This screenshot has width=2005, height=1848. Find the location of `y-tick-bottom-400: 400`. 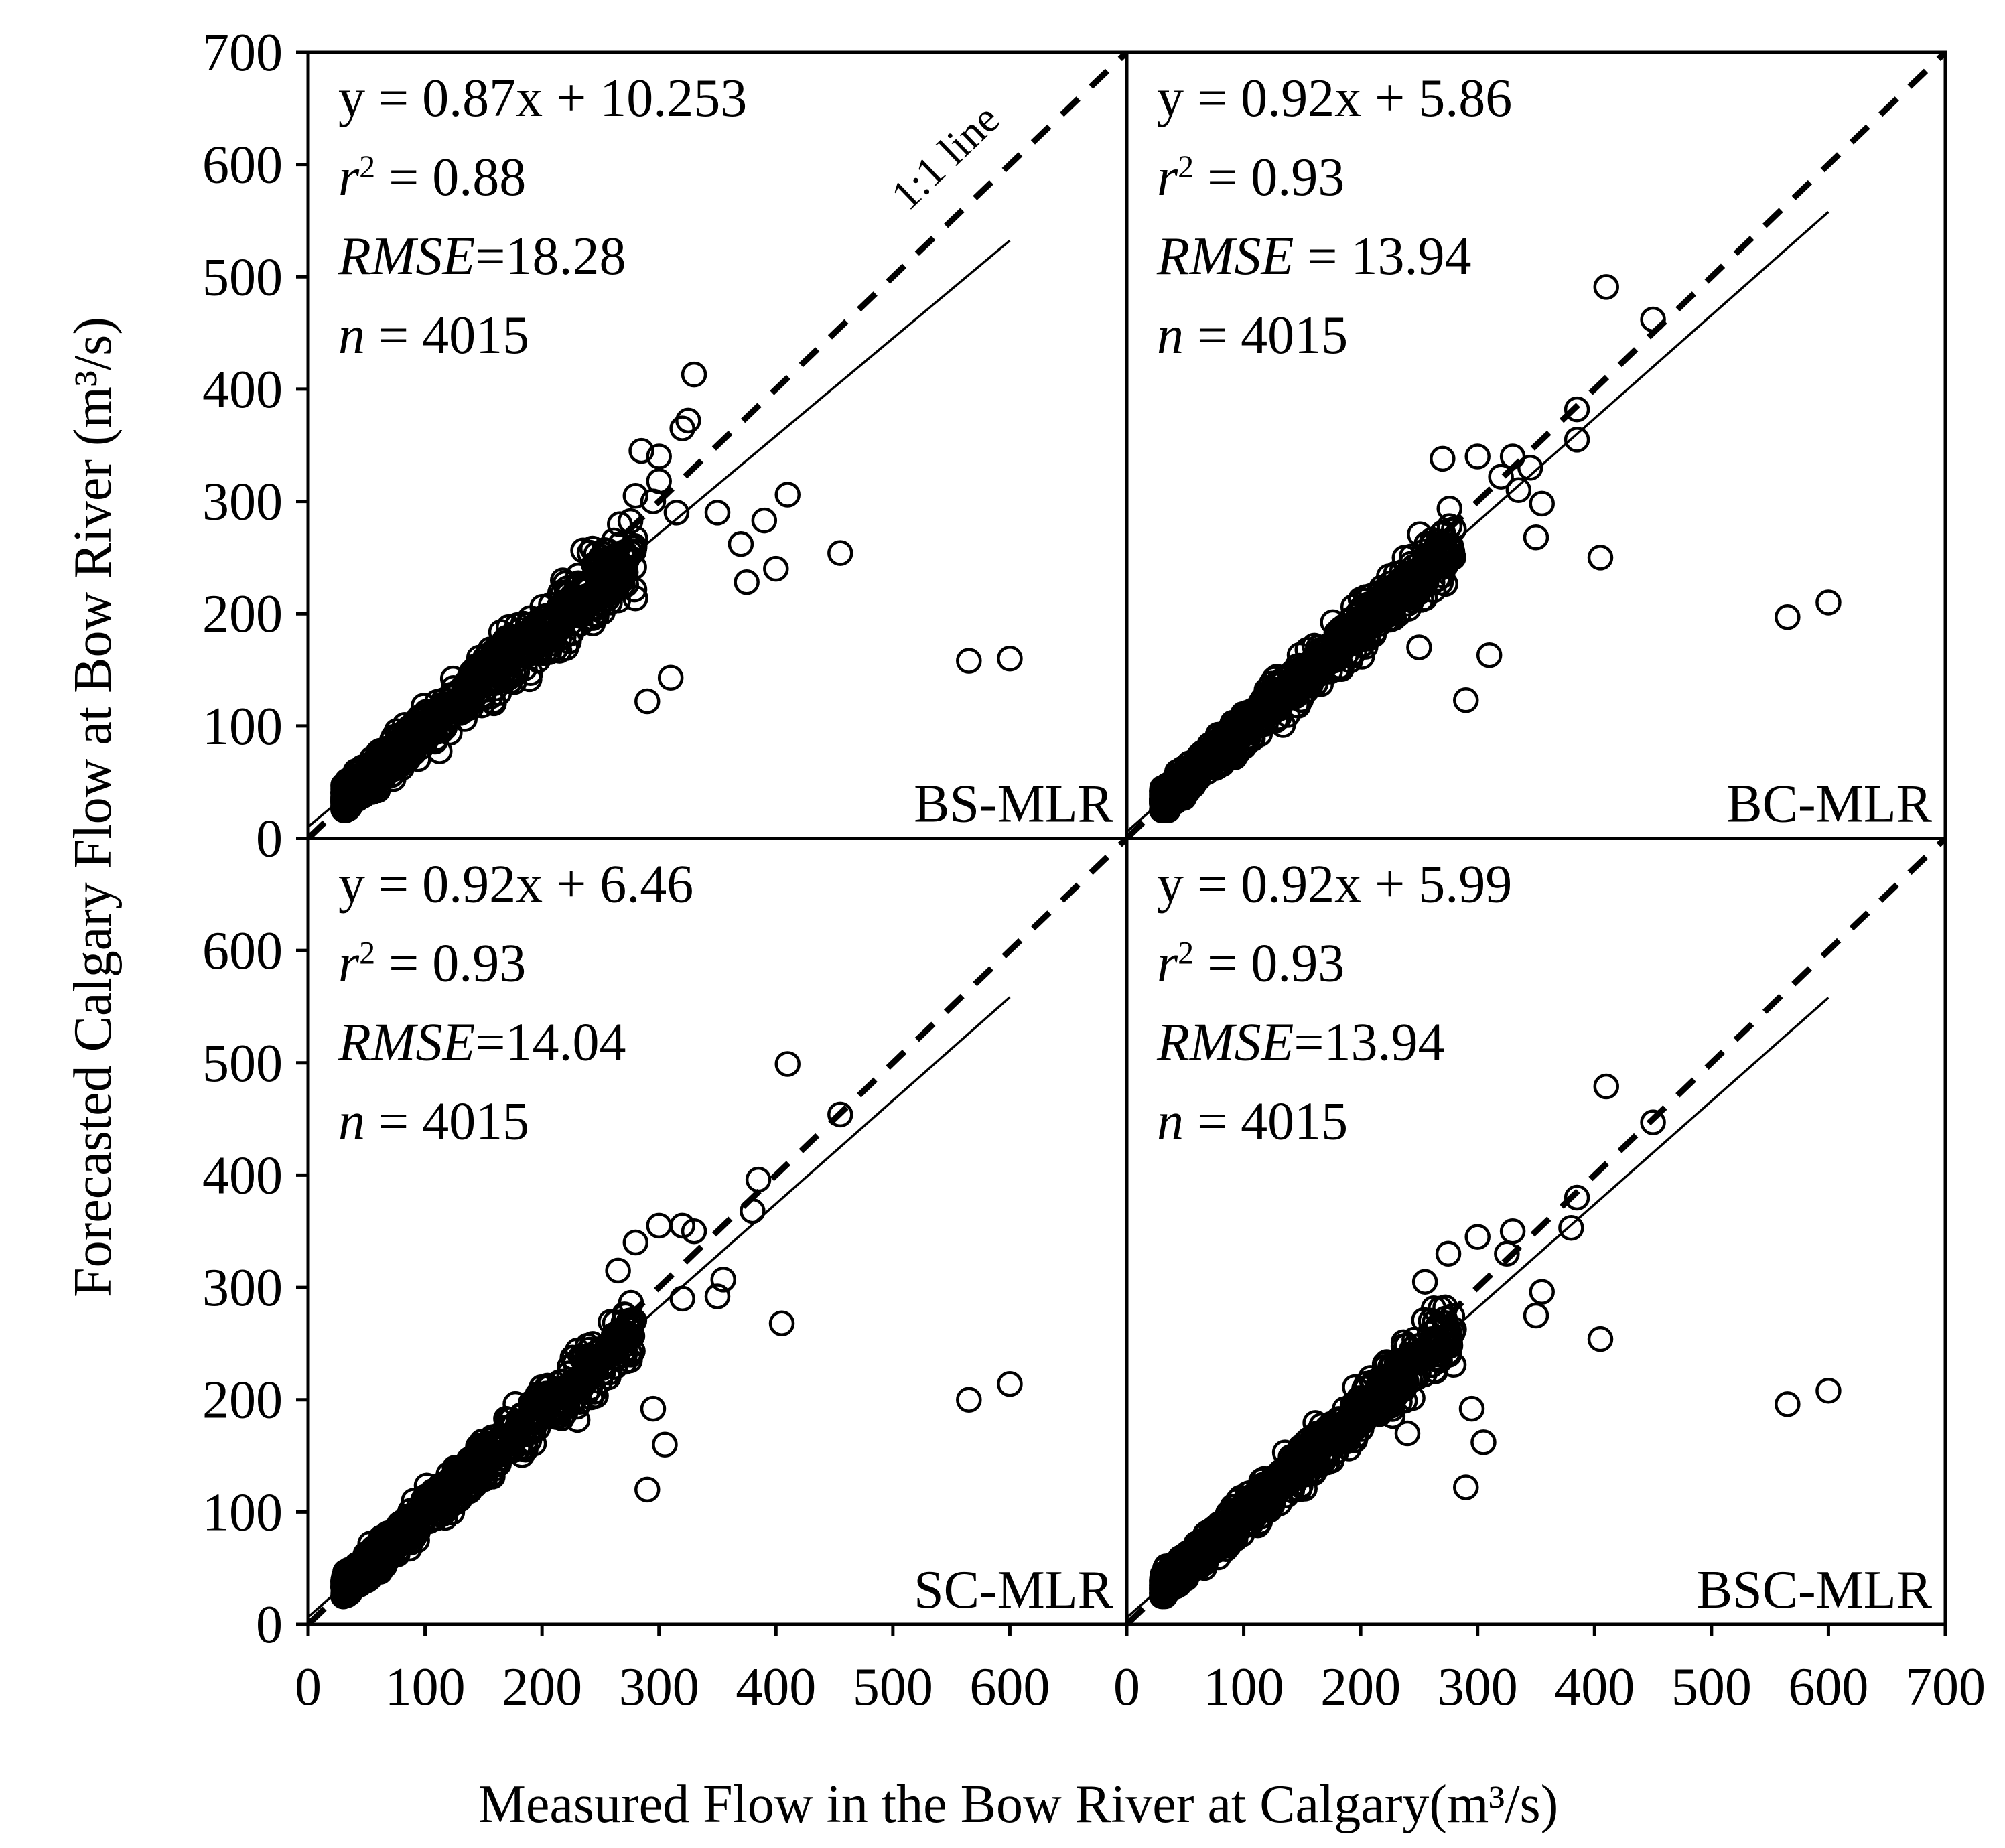

y-tick-bottom-400: 400 is located at coordinates (242, 1175).